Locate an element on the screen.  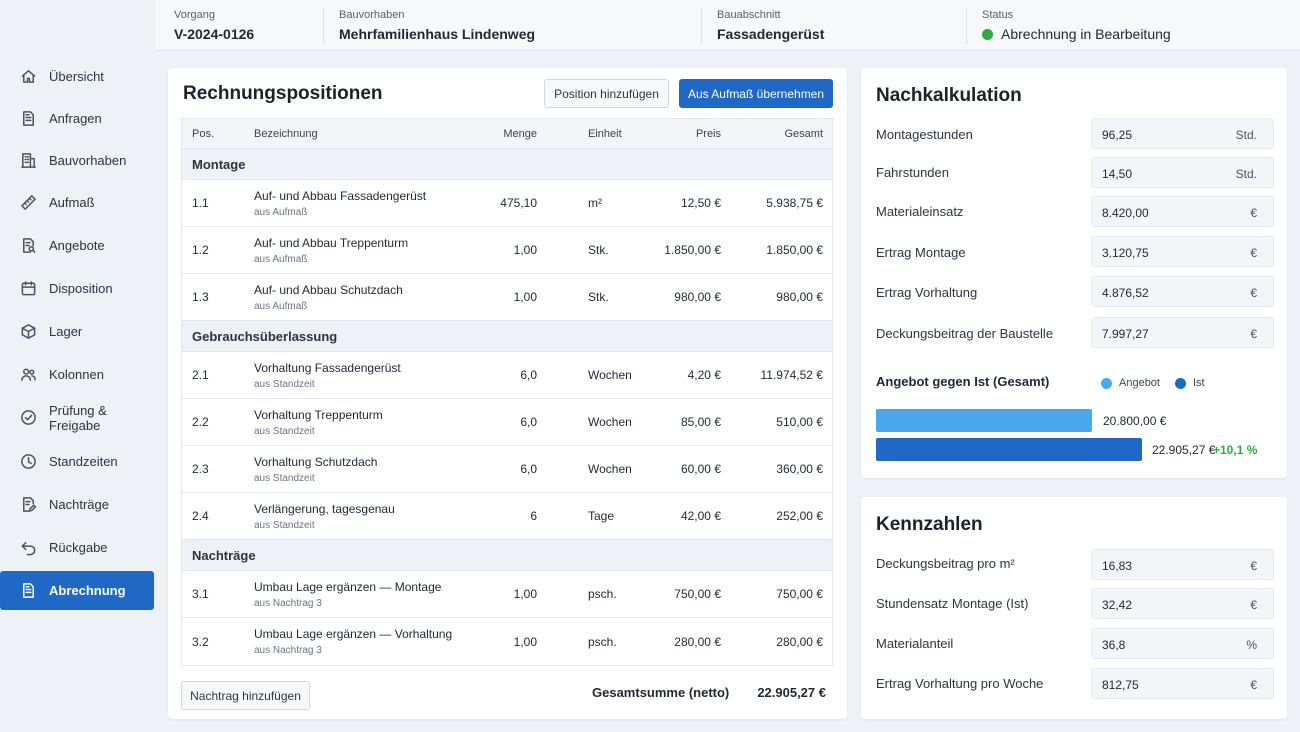
bar-ist is located at coordinates (1009, 449).